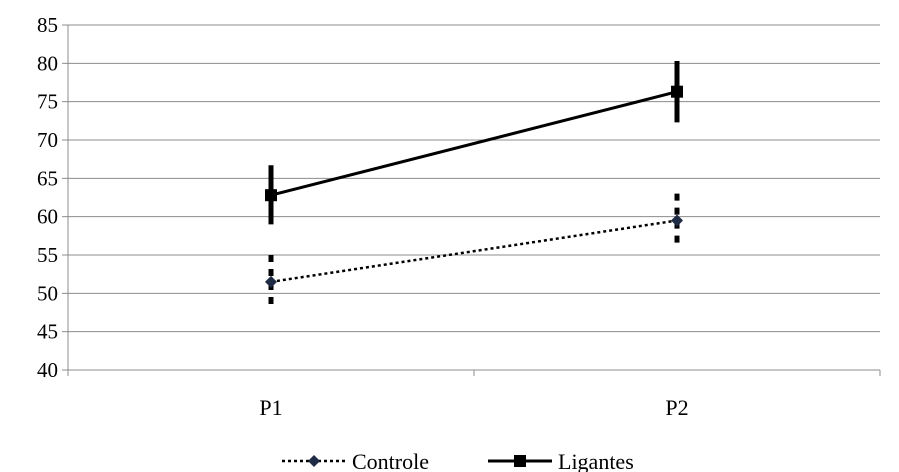  Describe the element at coordinates (47, 370) in the screenshot. I see `y-tick-label: 40` at that location.